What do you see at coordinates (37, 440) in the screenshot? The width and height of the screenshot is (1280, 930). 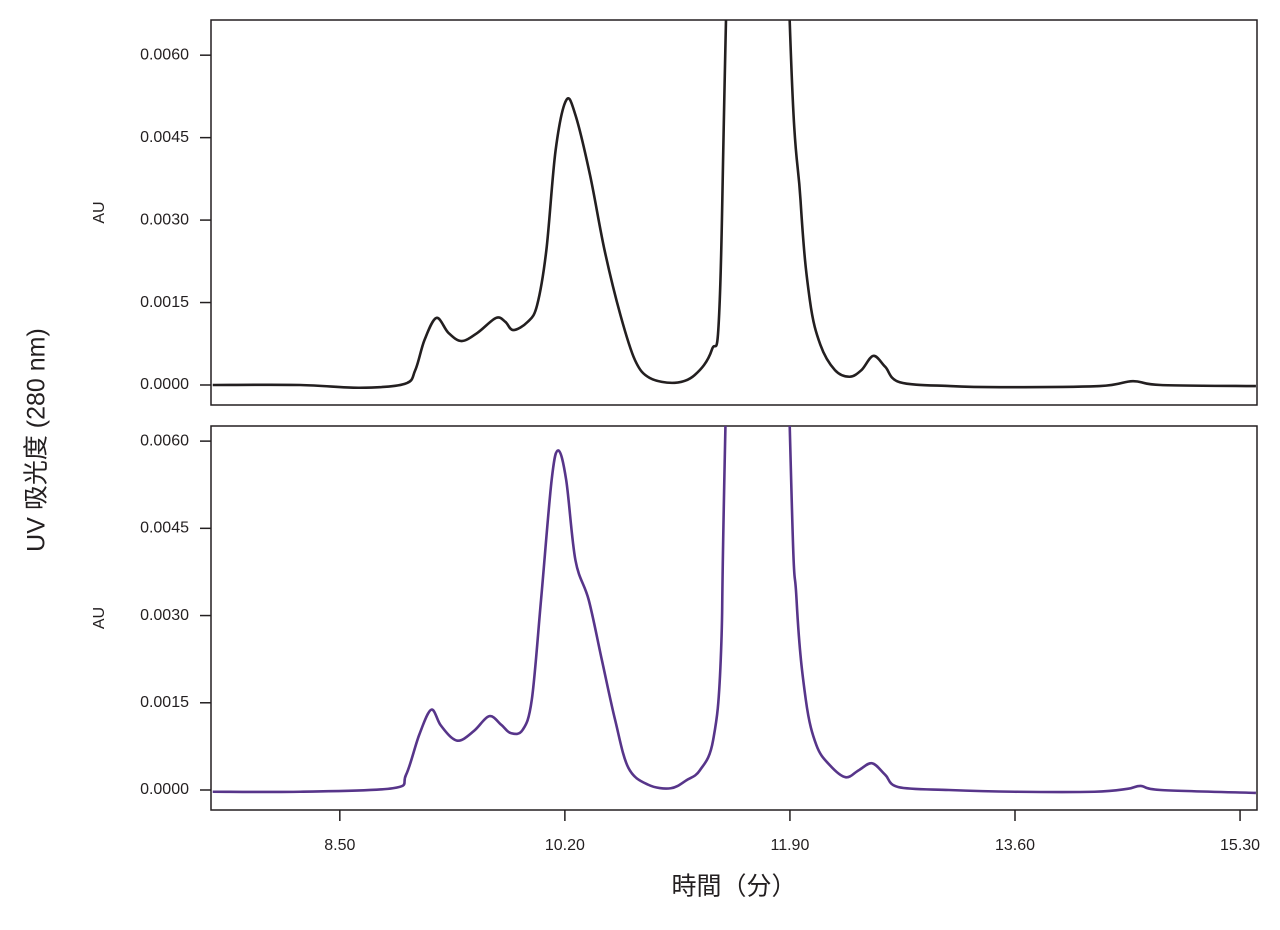 I see `figure-y-label: UV 吸光度 (280 nm)` at bounding box center [37, 440].